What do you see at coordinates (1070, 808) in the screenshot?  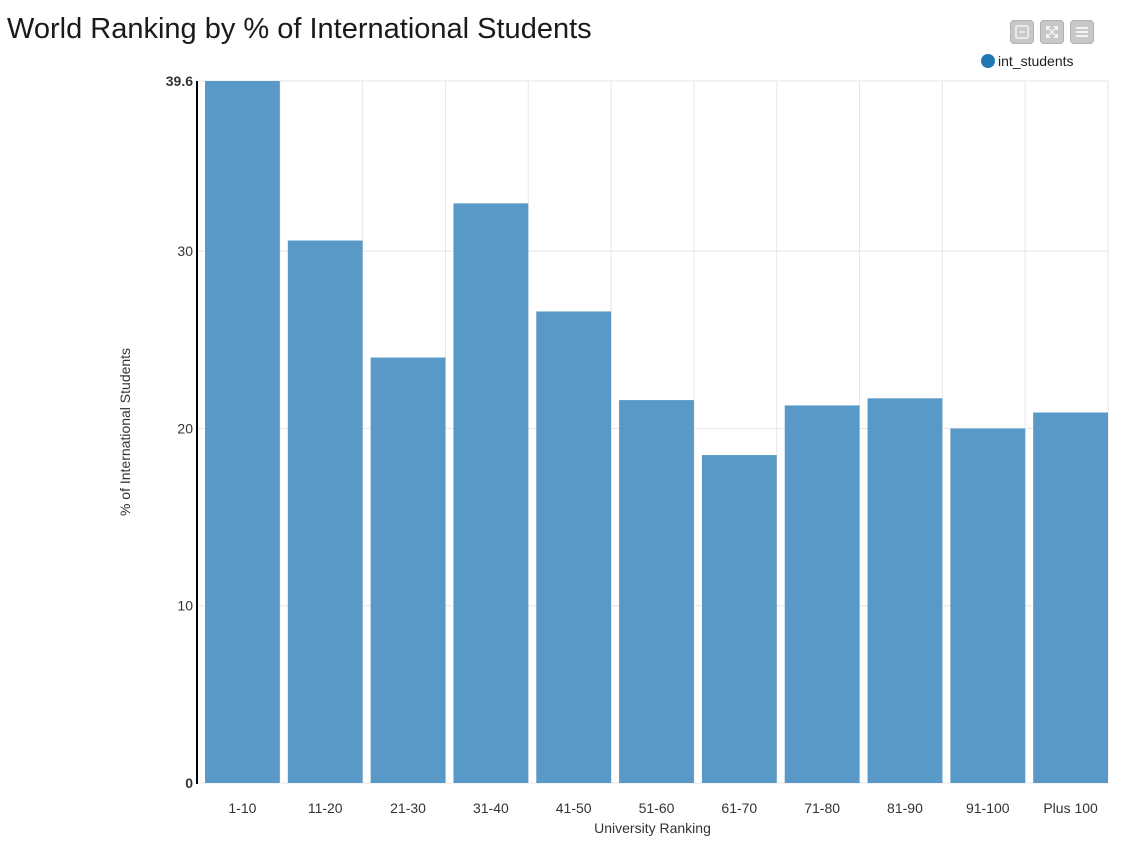 I see `x-tick-label: Plus 100` at bounding box center [1070, 808].